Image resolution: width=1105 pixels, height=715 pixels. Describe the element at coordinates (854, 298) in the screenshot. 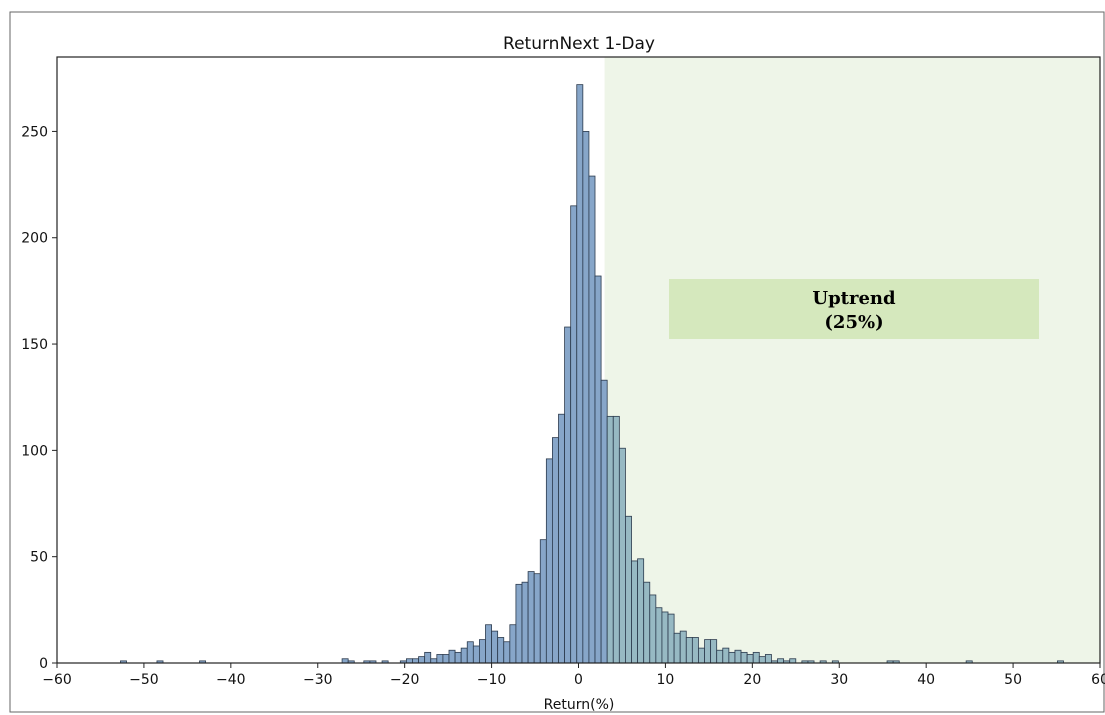

I see `annotation-line-1: Uptrend` at that location.